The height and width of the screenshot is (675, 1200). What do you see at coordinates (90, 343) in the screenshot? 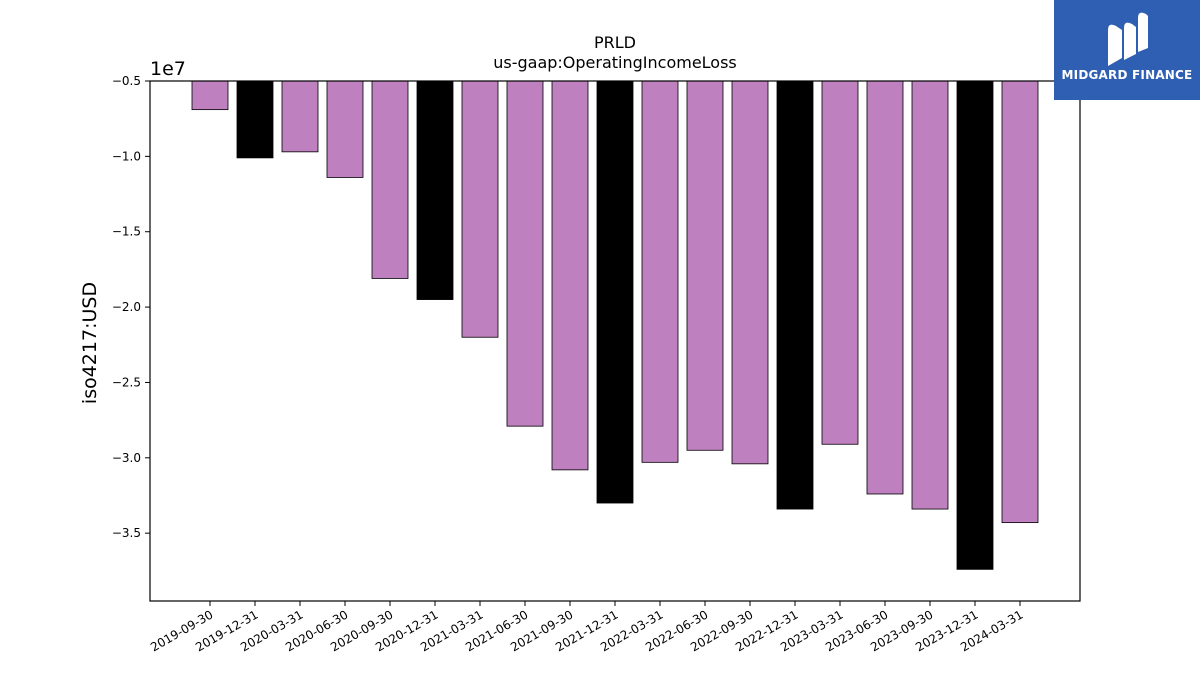
I see `y-axis-label: iso4217:USD` at bounding box center [90, 343].